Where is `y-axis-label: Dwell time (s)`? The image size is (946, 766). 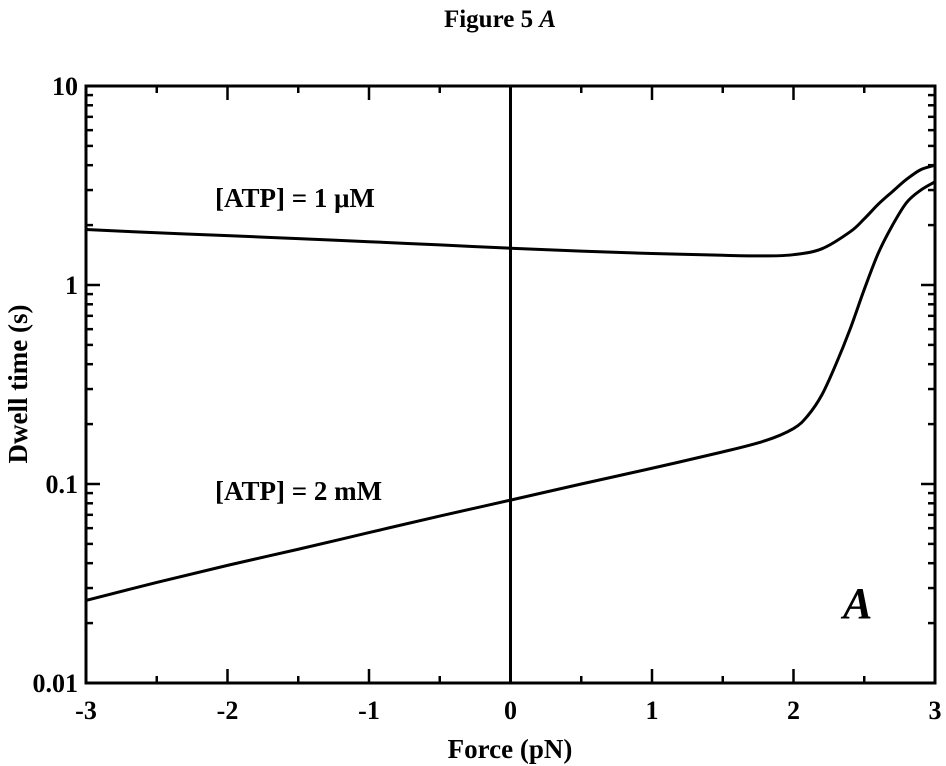 y-axis-label: Dwell time (s) is located at coordinates (18, 384).